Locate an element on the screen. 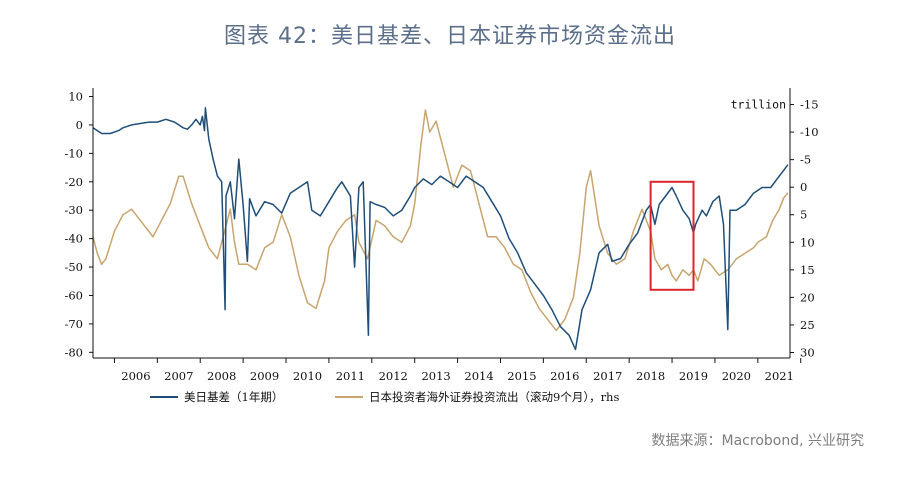 Image resolution: width=900 pixels, height=480 pixels. left-tick-label: -40 is located at coordinates (73, 239).